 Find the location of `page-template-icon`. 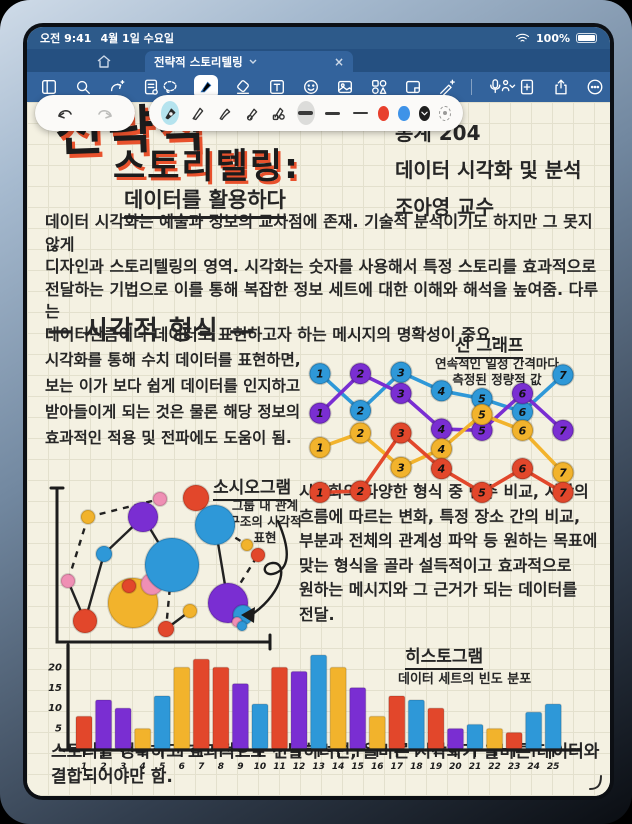

page-template-icon is located at coordinates (150, 87).